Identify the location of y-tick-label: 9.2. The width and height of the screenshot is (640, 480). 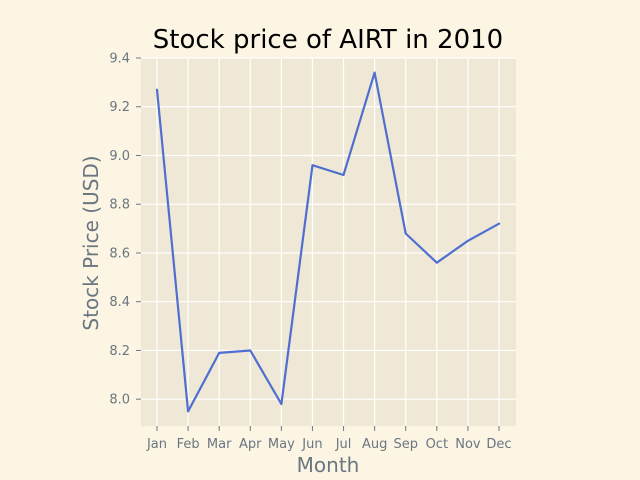
(119, 107).